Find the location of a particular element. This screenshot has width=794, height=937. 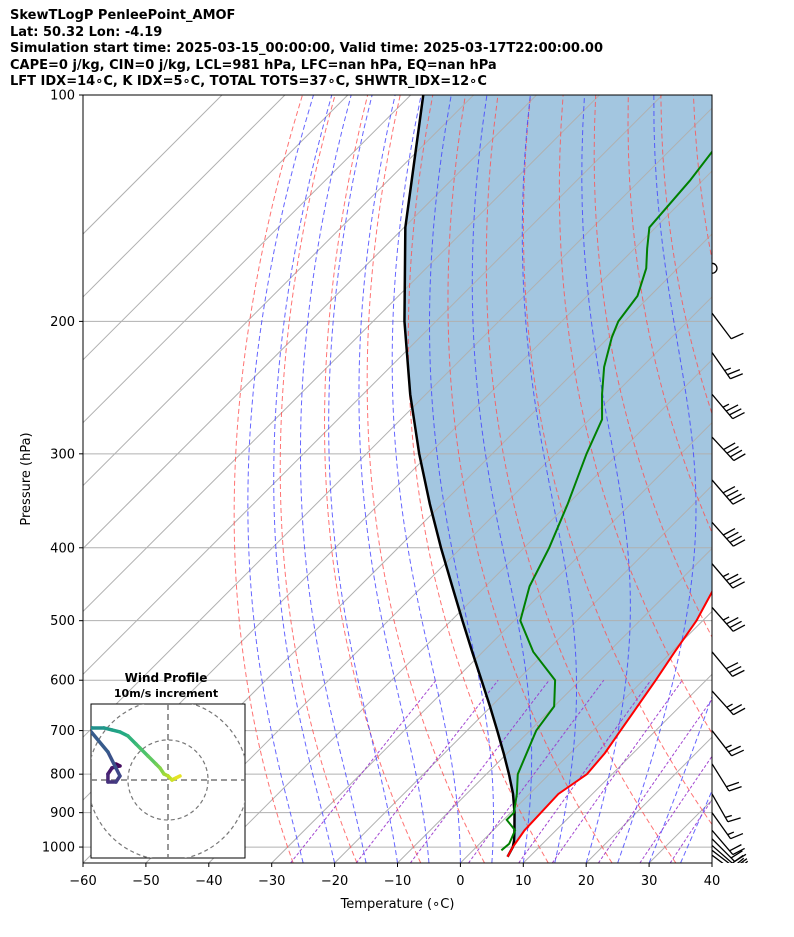

x-axis-label: Temperature (∘C) is located at coordinates (397, 904).